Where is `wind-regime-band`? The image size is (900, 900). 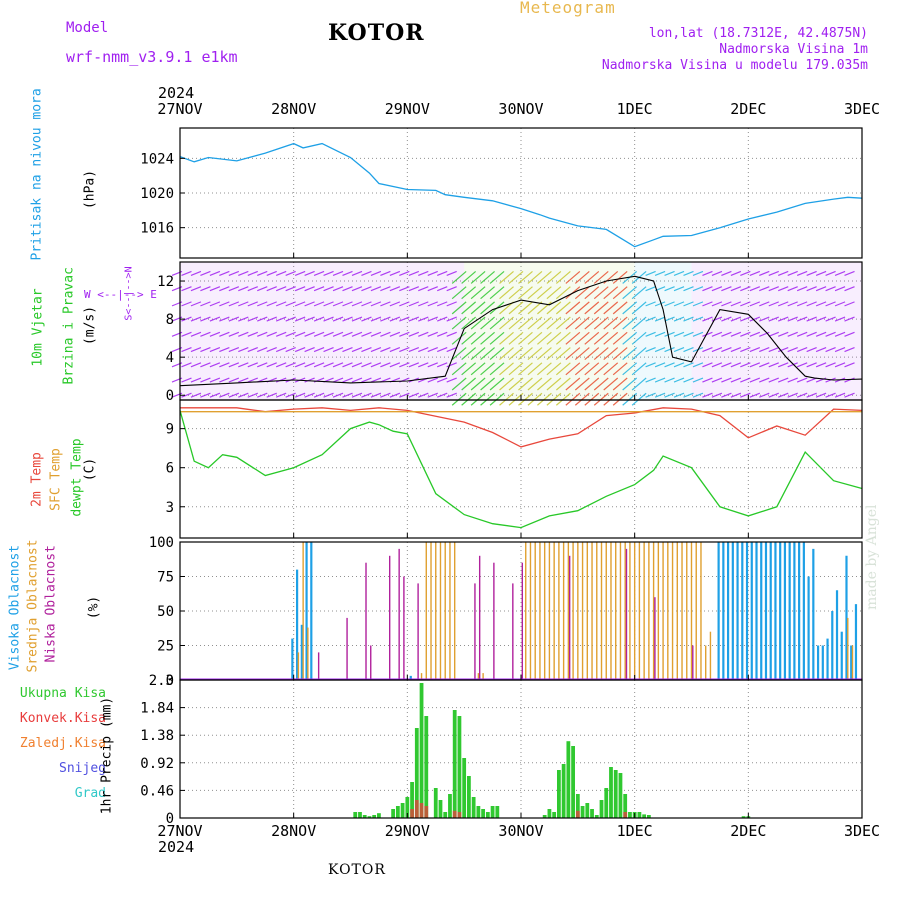
wind-regime-band is located at coordinates (322, 331).